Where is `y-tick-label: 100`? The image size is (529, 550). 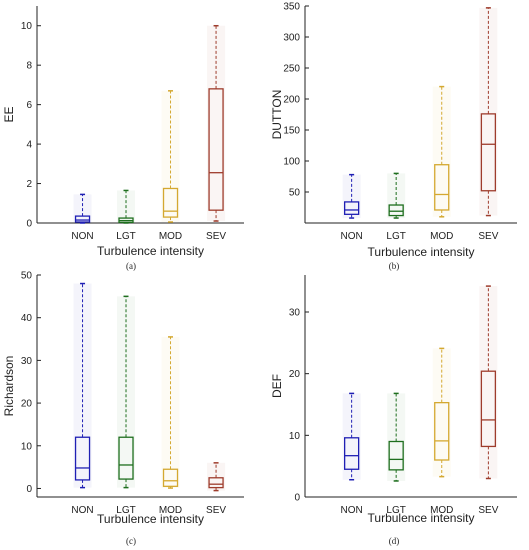
y-tick-label: 100 is located at coordinates (291, 162).